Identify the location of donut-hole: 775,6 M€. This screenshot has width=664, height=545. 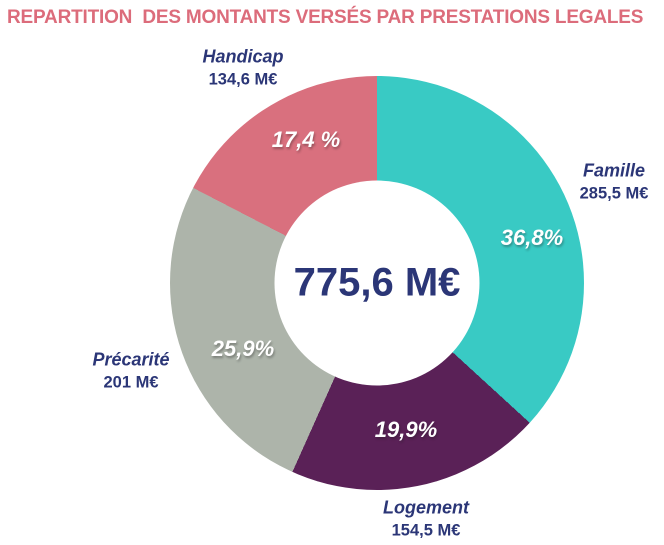
(377, 283).